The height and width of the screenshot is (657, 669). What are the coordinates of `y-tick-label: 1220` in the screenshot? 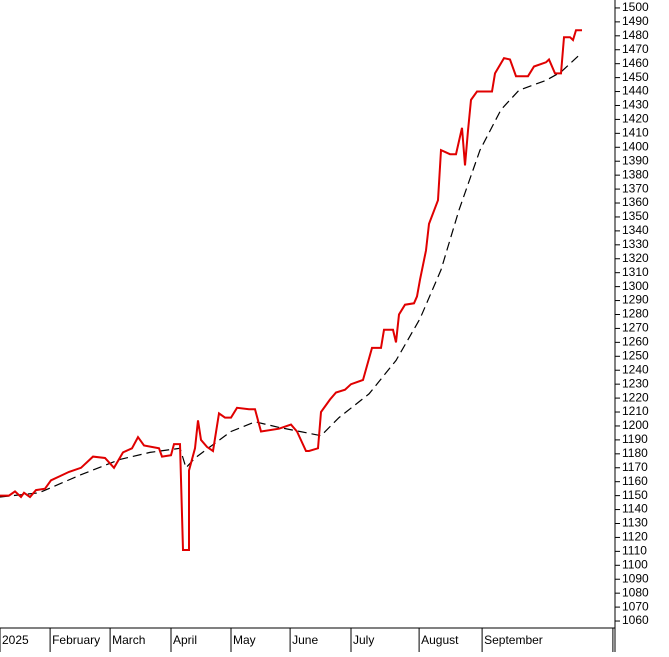 It's located at (635, 397).